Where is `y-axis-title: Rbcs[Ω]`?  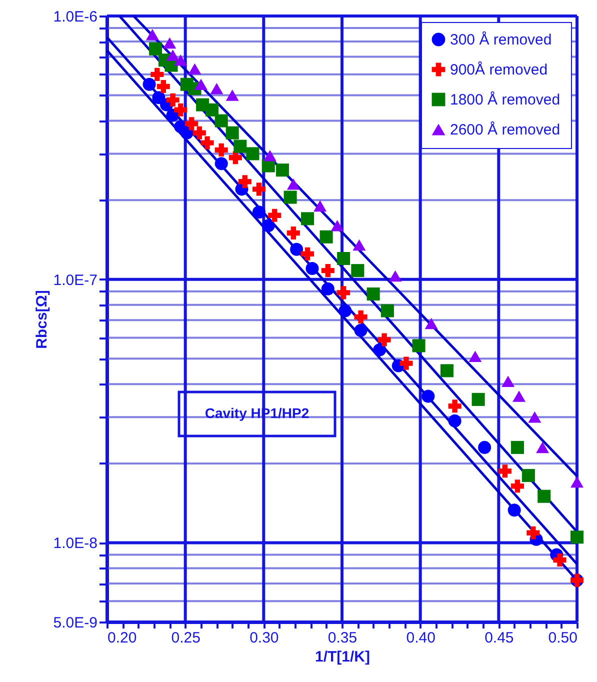
y-axis-title: Rbcs[Ω] is located at coordinates (41, 319).